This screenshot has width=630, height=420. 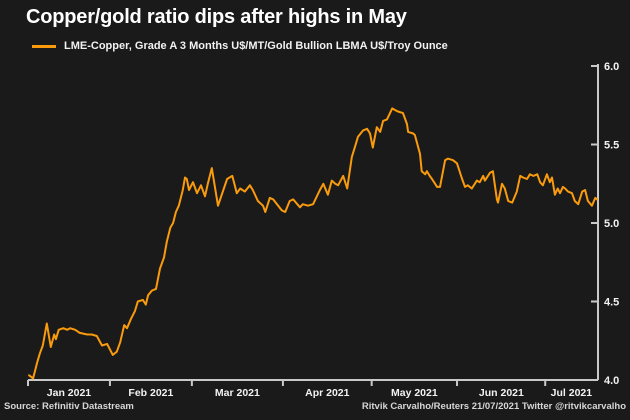 What do you see at coordinates (69, 406) in the screenshot?
I see `source-note: Source: Refinitiv Datastream` at bounding box center [69, 406].